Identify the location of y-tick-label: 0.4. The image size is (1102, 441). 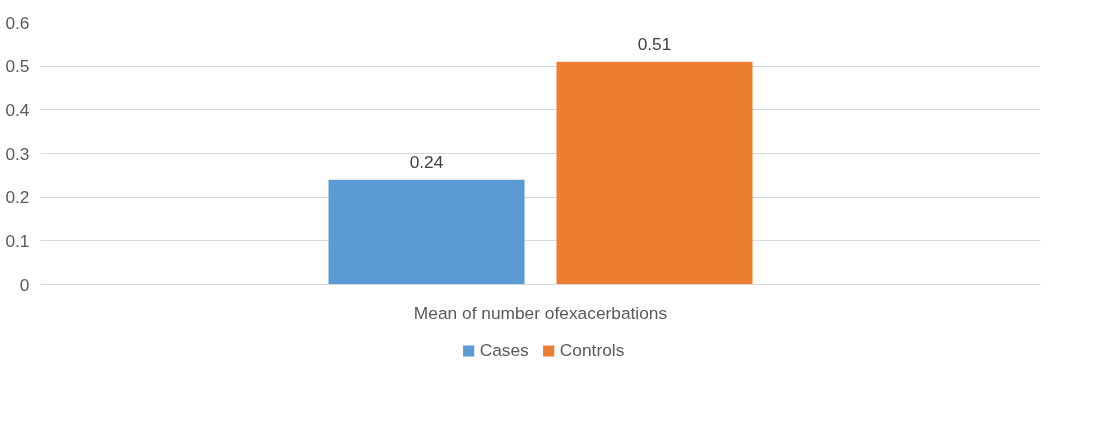
(17, 109).